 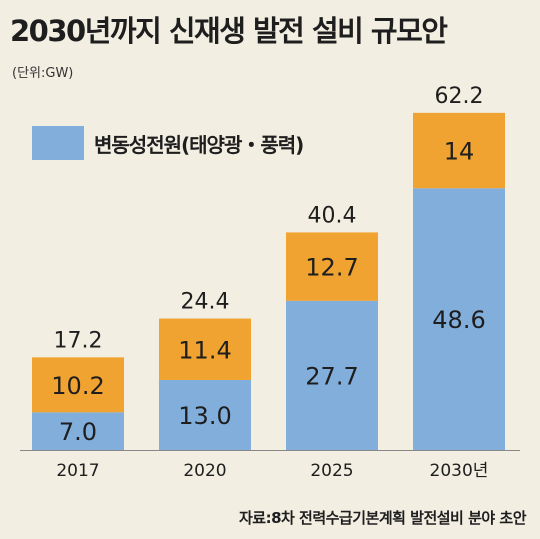 I want to click on segment-value-label: 11.4, so click(x=204, y=350).